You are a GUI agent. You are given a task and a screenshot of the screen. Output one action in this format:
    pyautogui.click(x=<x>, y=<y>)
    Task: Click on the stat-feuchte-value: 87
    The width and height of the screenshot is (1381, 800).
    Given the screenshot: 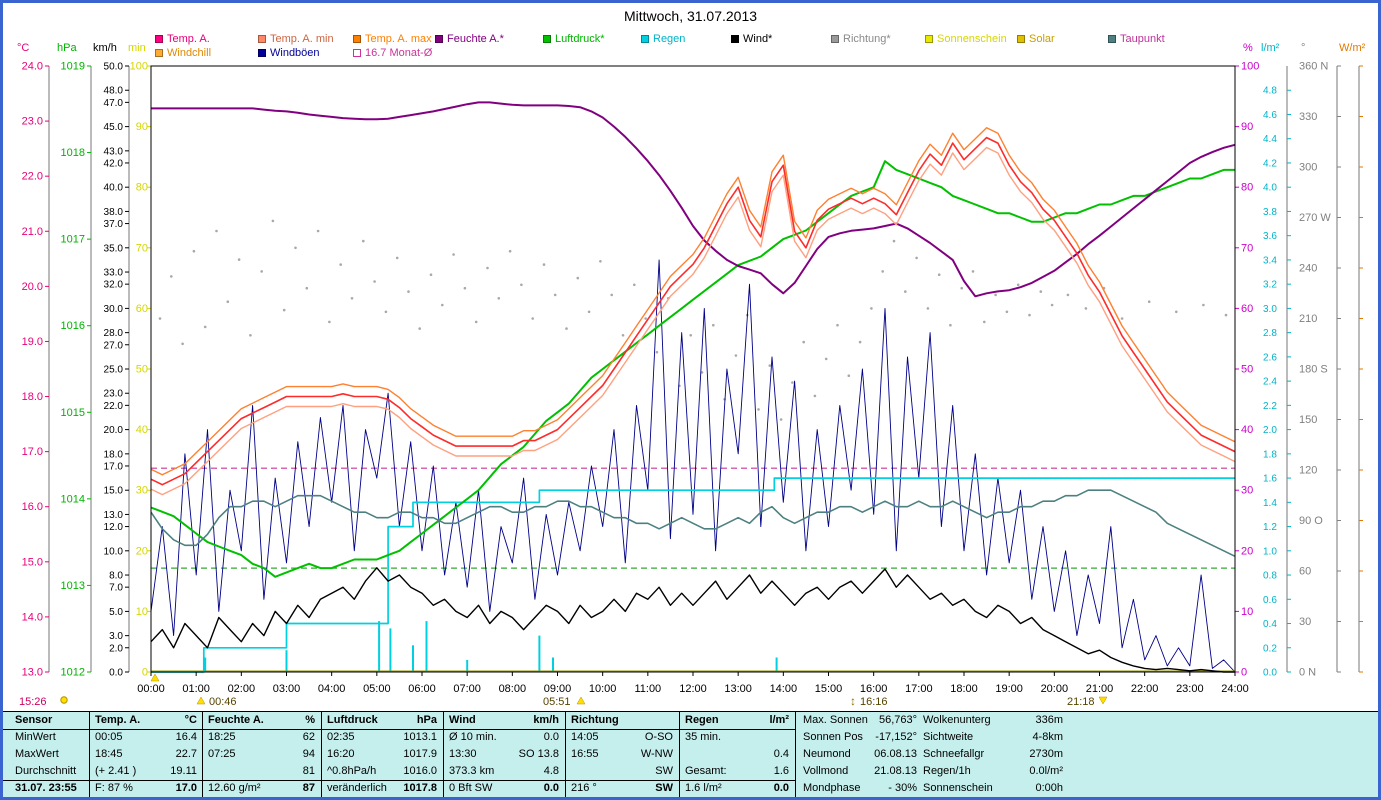 What is the action you would take?
    pyautogui.click(x=308, y=788)
    